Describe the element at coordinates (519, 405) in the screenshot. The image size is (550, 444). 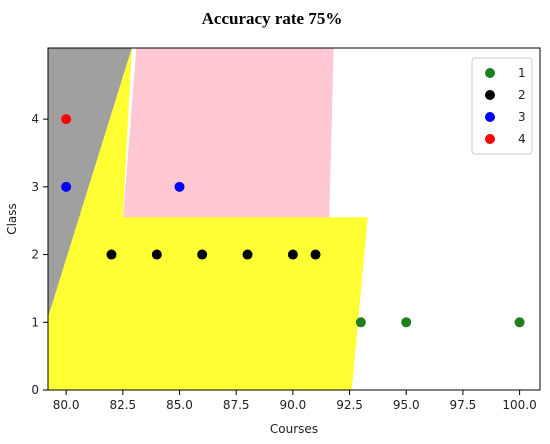
I see `x-tick-label: 100.0` at that location.